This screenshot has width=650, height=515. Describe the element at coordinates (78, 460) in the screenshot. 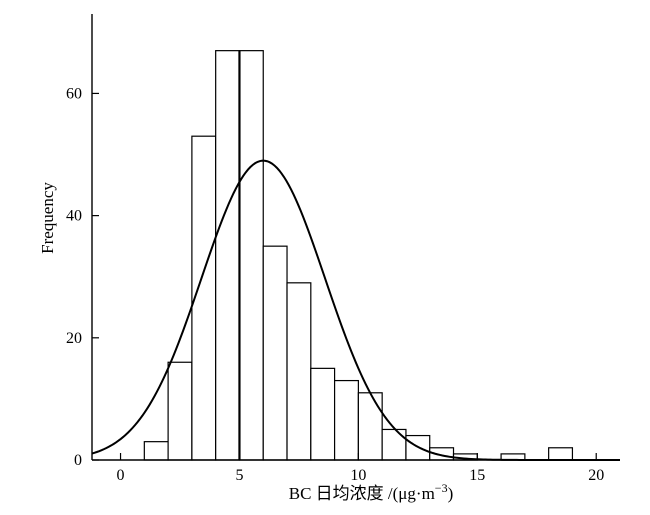

I see `y-tick-label-0: 0` at that location.